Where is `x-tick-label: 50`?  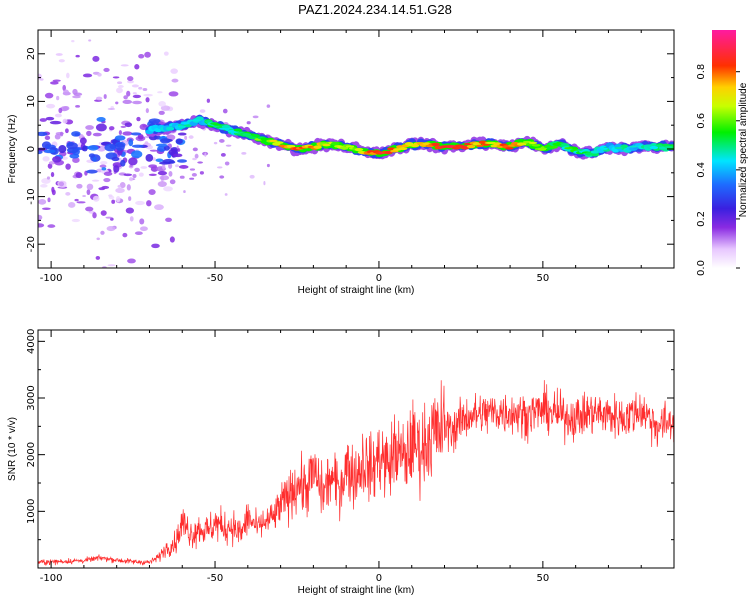 x-tick-label: 50 is located at coordinates (542, 278).